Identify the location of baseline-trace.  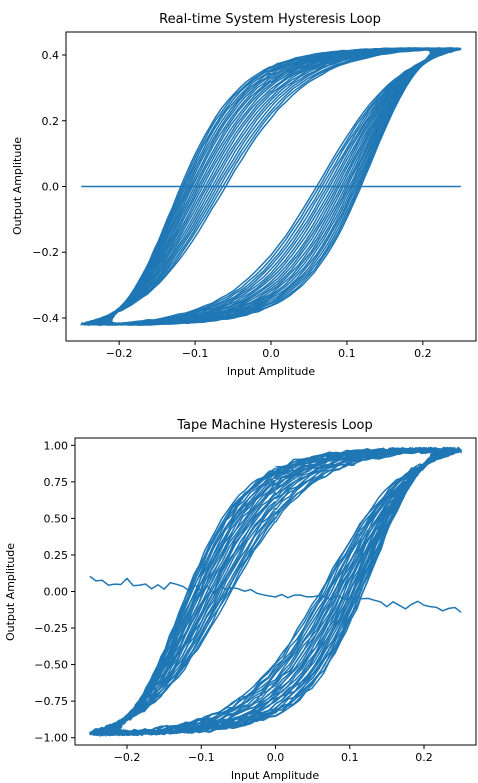
(275, 594).